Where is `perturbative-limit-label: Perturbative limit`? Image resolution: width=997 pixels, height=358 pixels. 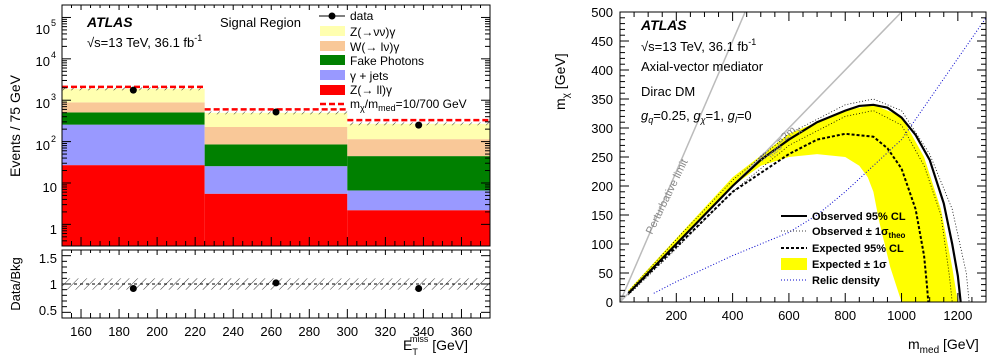
perturbative-limit-label: Perturbative limit is located at coordinates (667, 196).